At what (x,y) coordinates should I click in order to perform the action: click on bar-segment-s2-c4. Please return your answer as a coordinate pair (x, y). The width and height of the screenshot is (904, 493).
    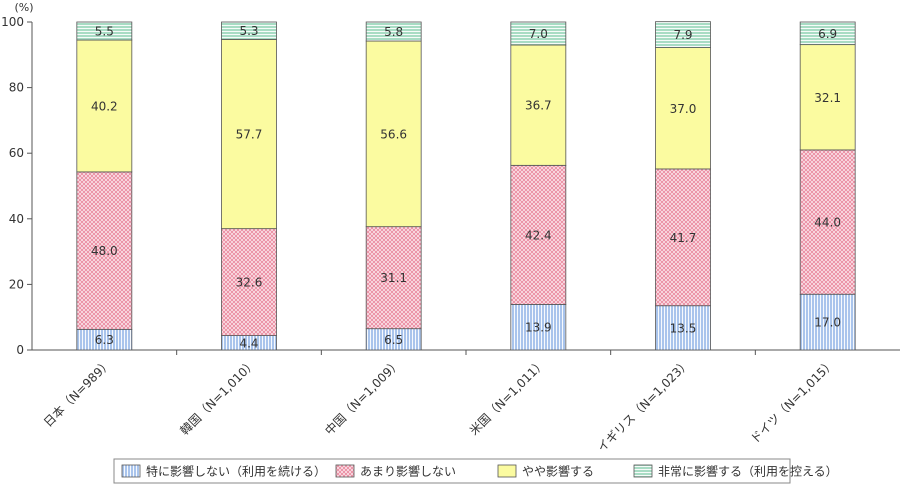
    Looking at the image, I should click on (683, 108).